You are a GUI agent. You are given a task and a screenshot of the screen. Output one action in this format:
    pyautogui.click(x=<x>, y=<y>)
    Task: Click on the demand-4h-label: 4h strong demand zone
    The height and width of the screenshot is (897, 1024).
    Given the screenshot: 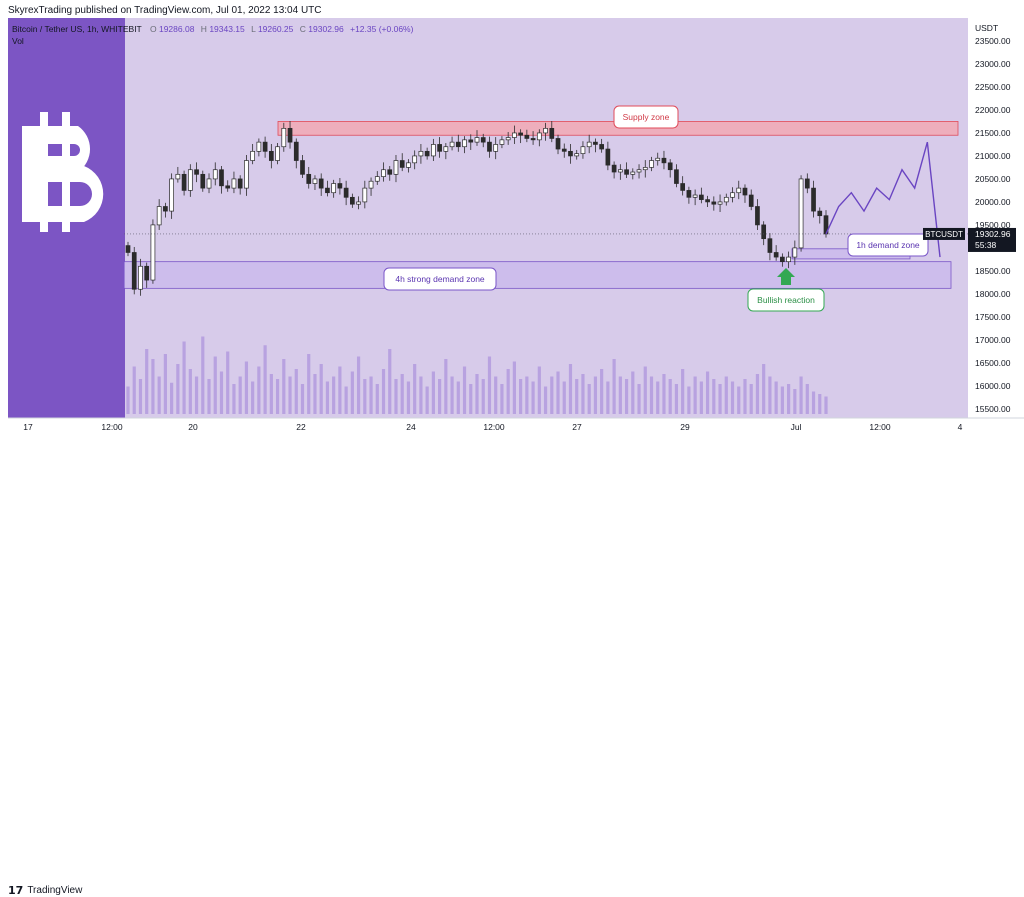 What is the action you would take?
    pyautogui.click(x=440, y=279)
    